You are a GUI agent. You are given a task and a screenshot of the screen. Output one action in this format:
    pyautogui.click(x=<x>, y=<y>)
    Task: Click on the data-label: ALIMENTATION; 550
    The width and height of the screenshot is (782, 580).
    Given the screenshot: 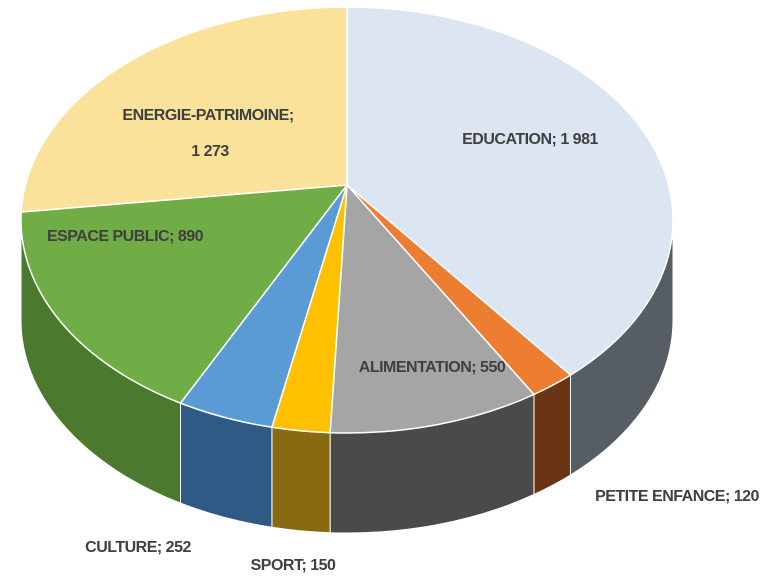 What is the action you would take?
    pyautogui.click(x=432, y=367)
    